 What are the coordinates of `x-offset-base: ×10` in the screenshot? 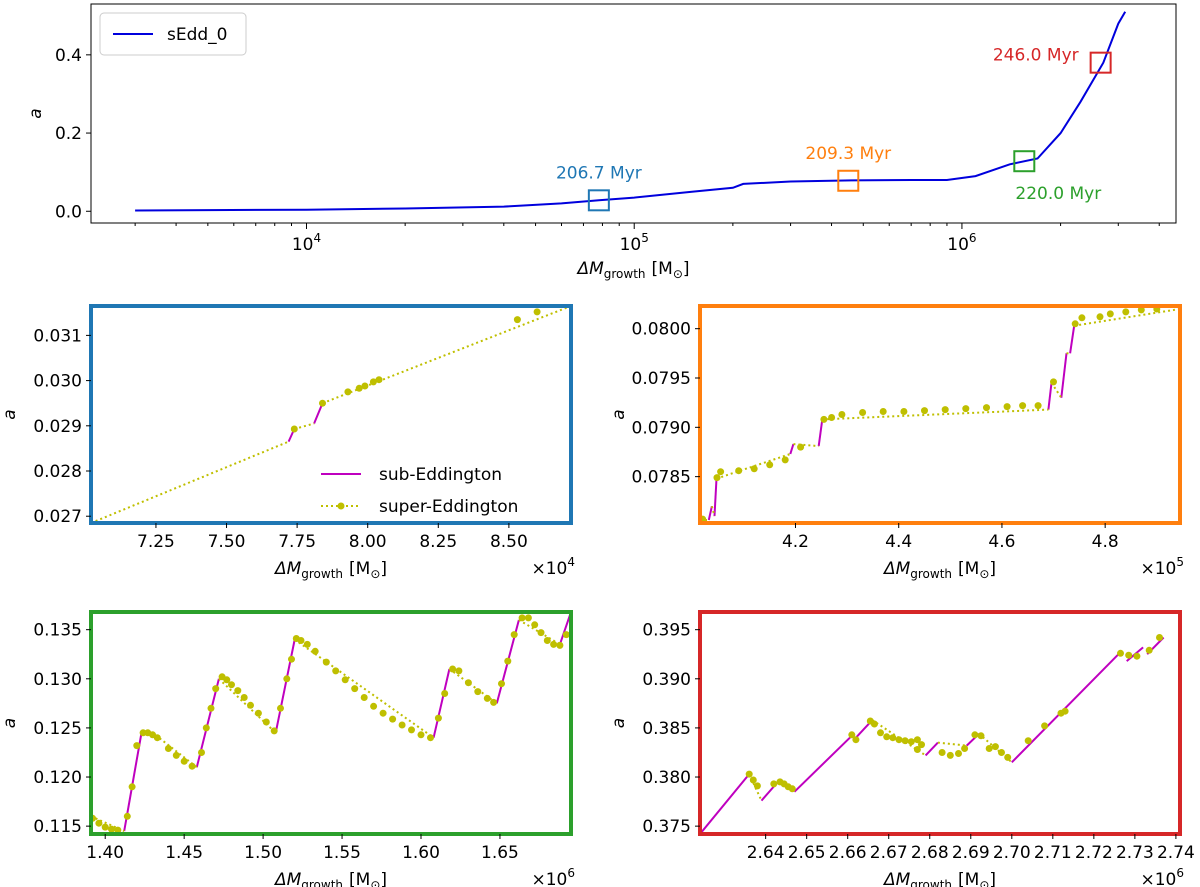 It's located at (1158, 878).